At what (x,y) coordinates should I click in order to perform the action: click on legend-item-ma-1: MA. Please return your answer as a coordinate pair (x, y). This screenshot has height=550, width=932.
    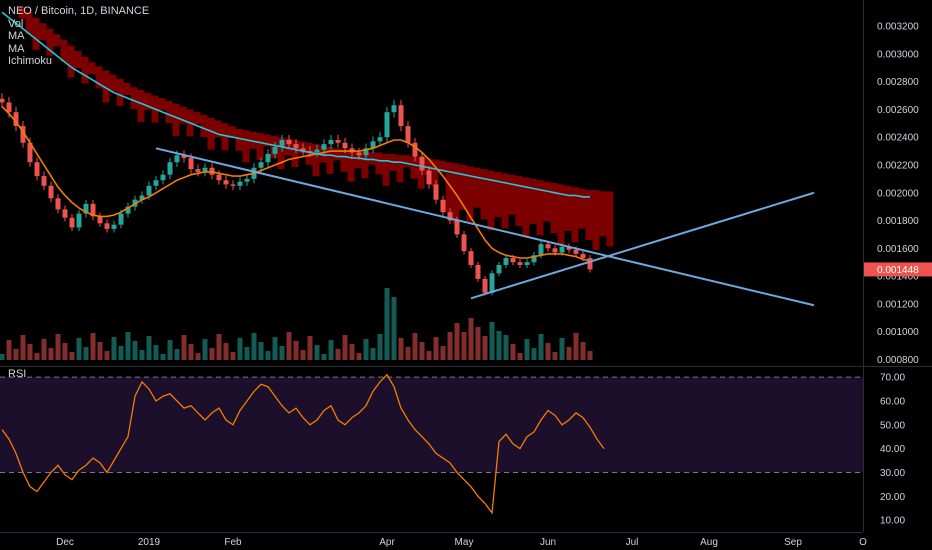
    Looking at the image, I should click on (16, 36).